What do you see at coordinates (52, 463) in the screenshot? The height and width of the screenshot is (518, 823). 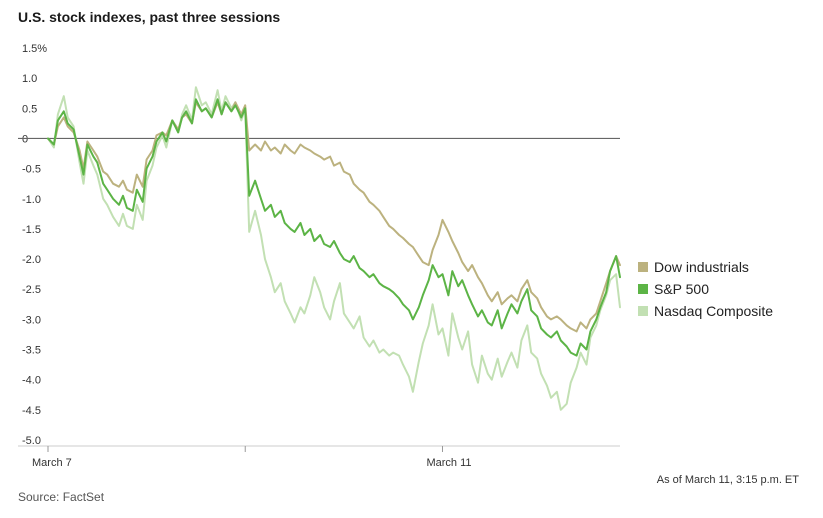 I see `x-tick-label: March 7` at bounding box center [52, 463].